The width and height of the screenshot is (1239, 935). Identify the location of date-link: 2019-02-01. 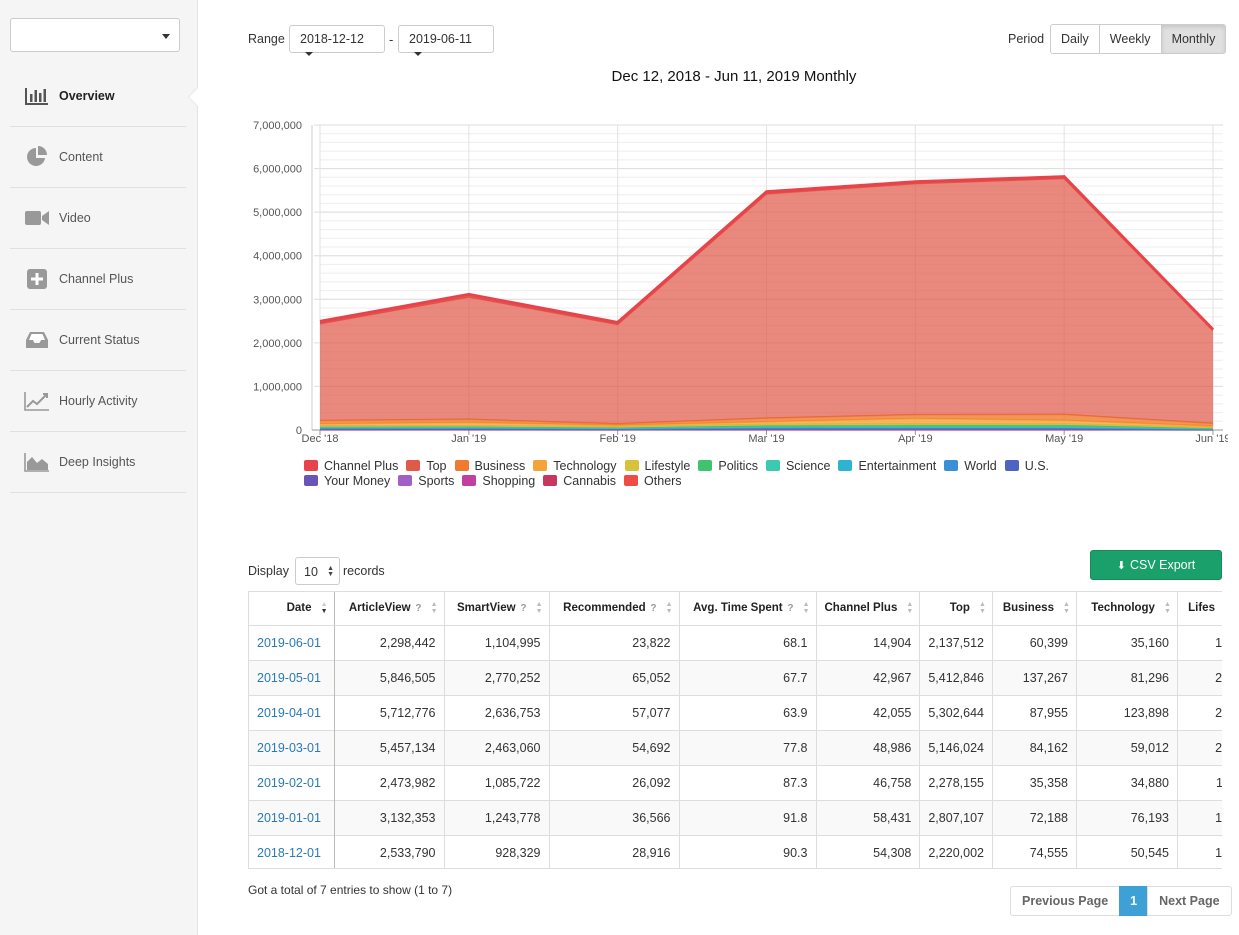
(292, 782).